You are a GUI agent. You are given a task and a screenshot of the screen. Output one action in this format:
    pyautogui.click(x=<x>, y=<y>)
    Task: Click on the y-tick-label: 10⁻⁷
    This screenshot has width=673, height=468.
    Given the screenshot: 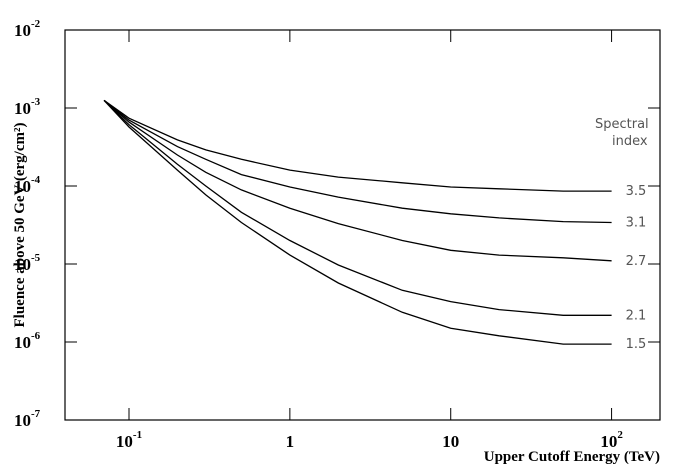 What is the action you would take?
    pyautogui.click(x=27, y=419)
    